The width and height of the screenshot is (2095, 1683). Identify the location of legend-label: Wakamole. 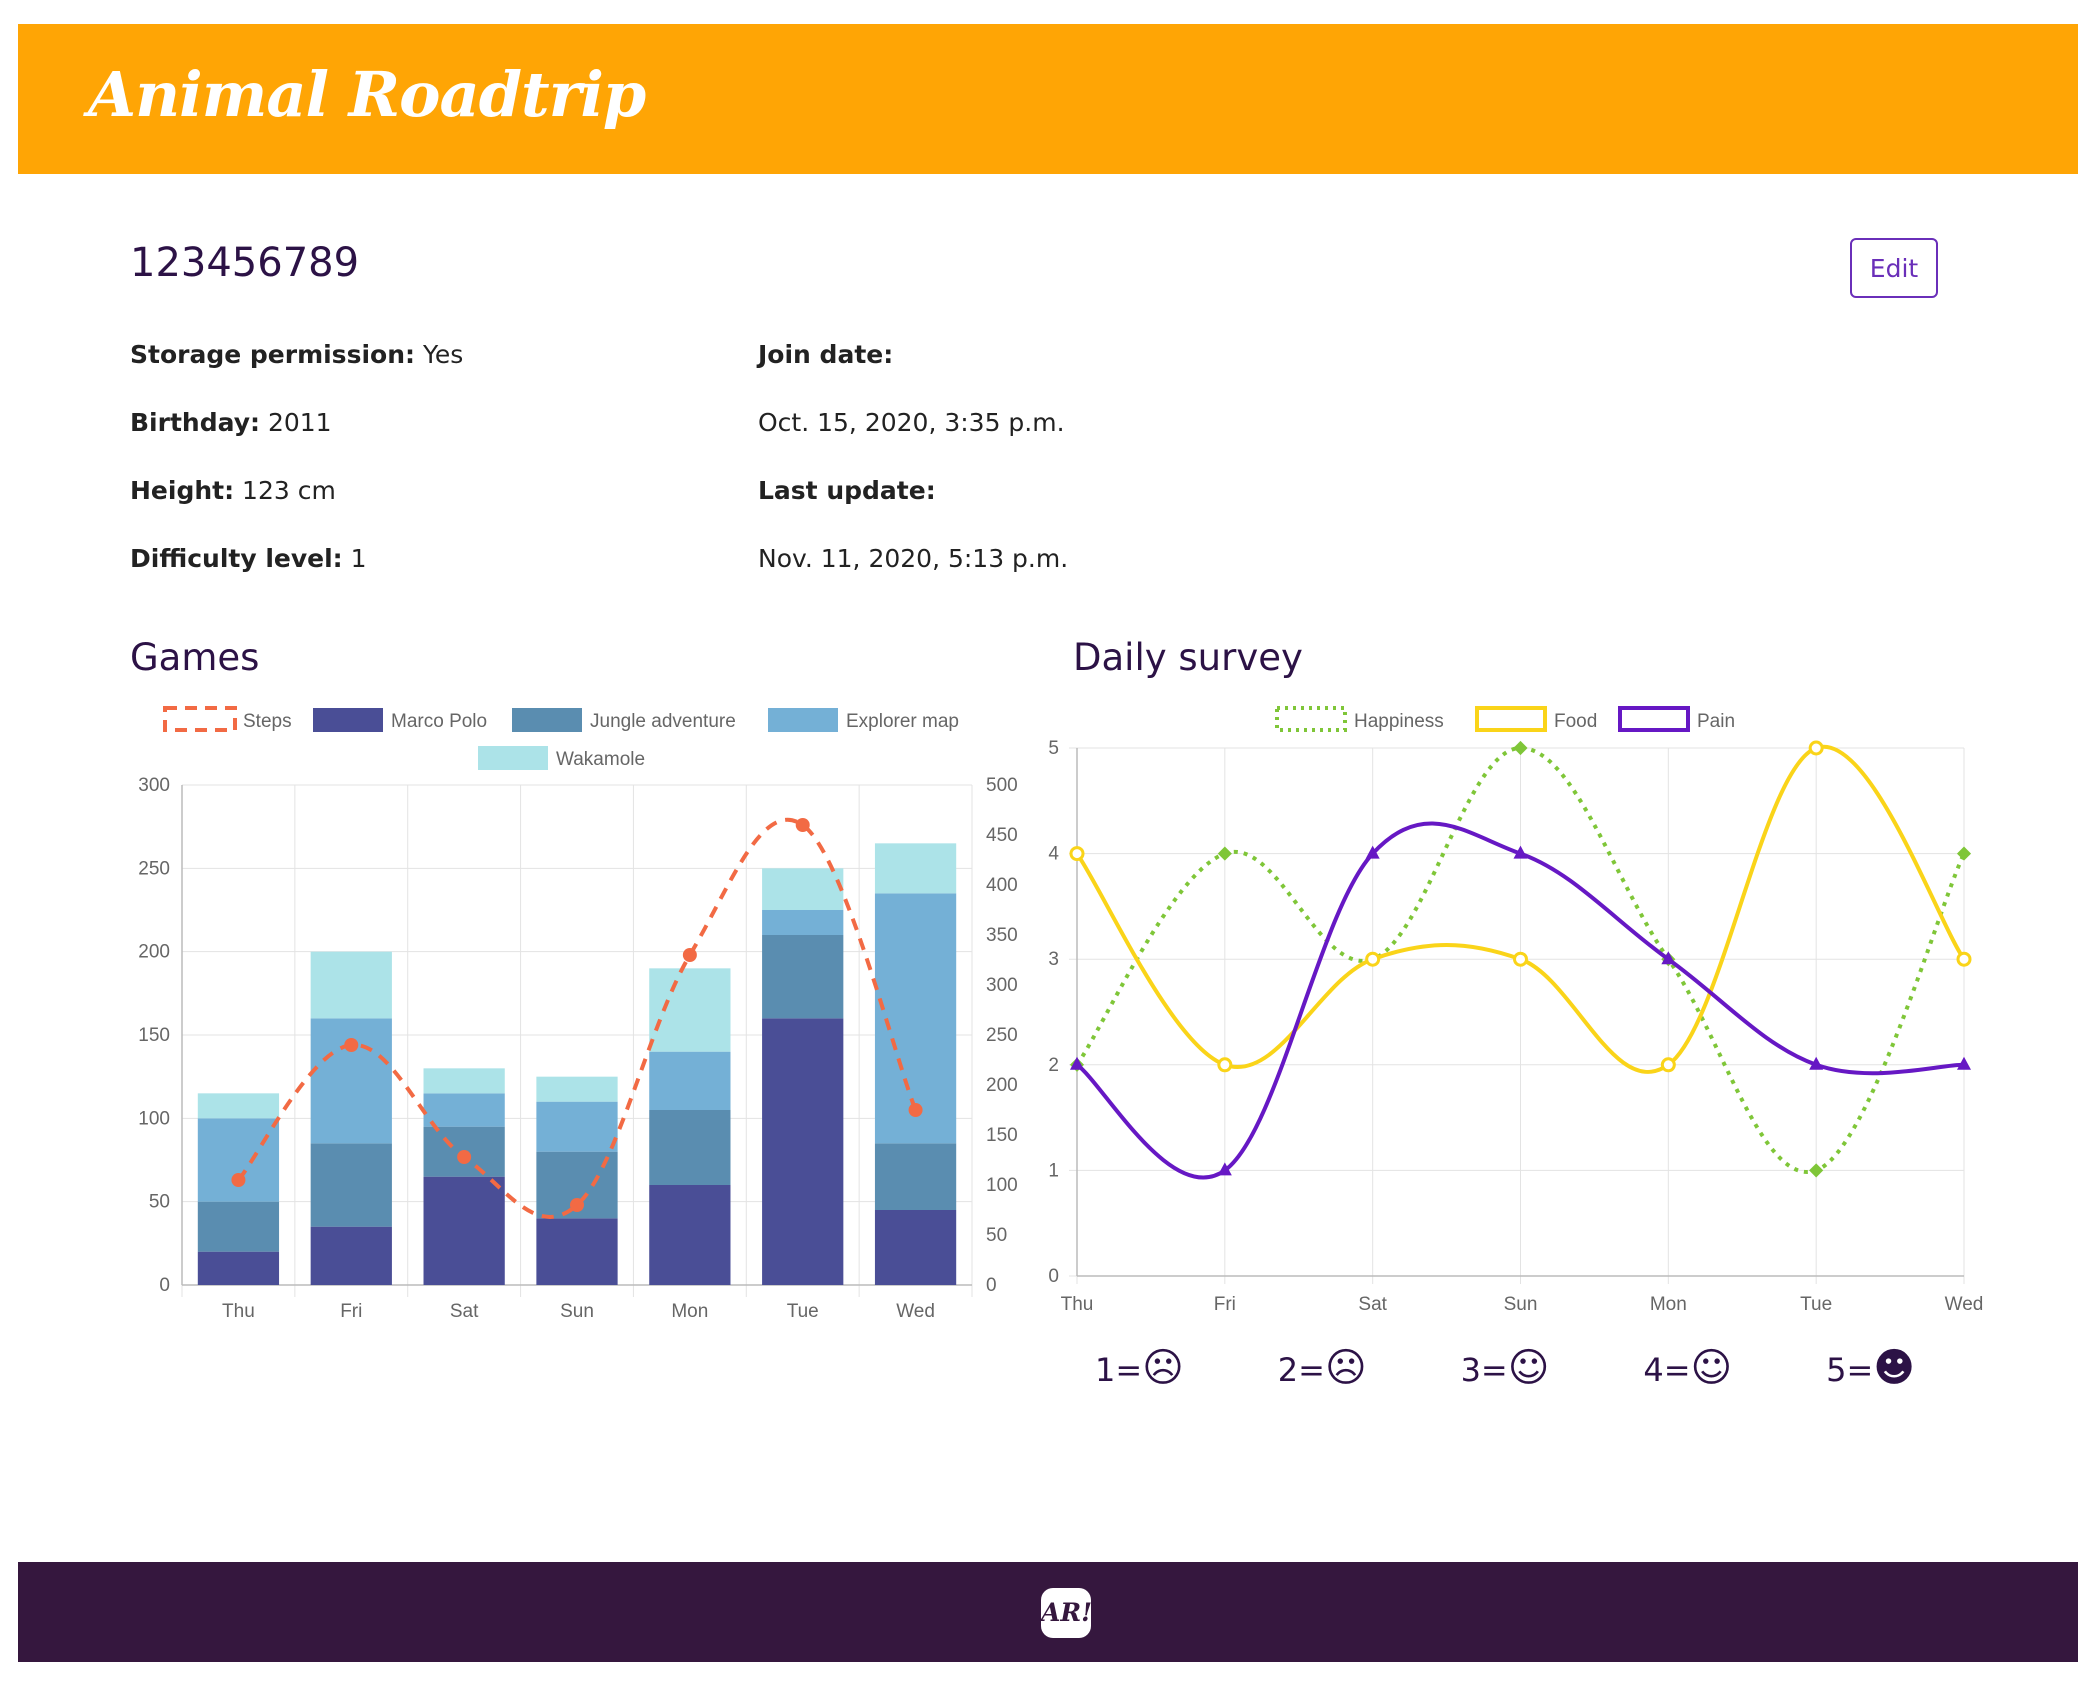
(600, 759).